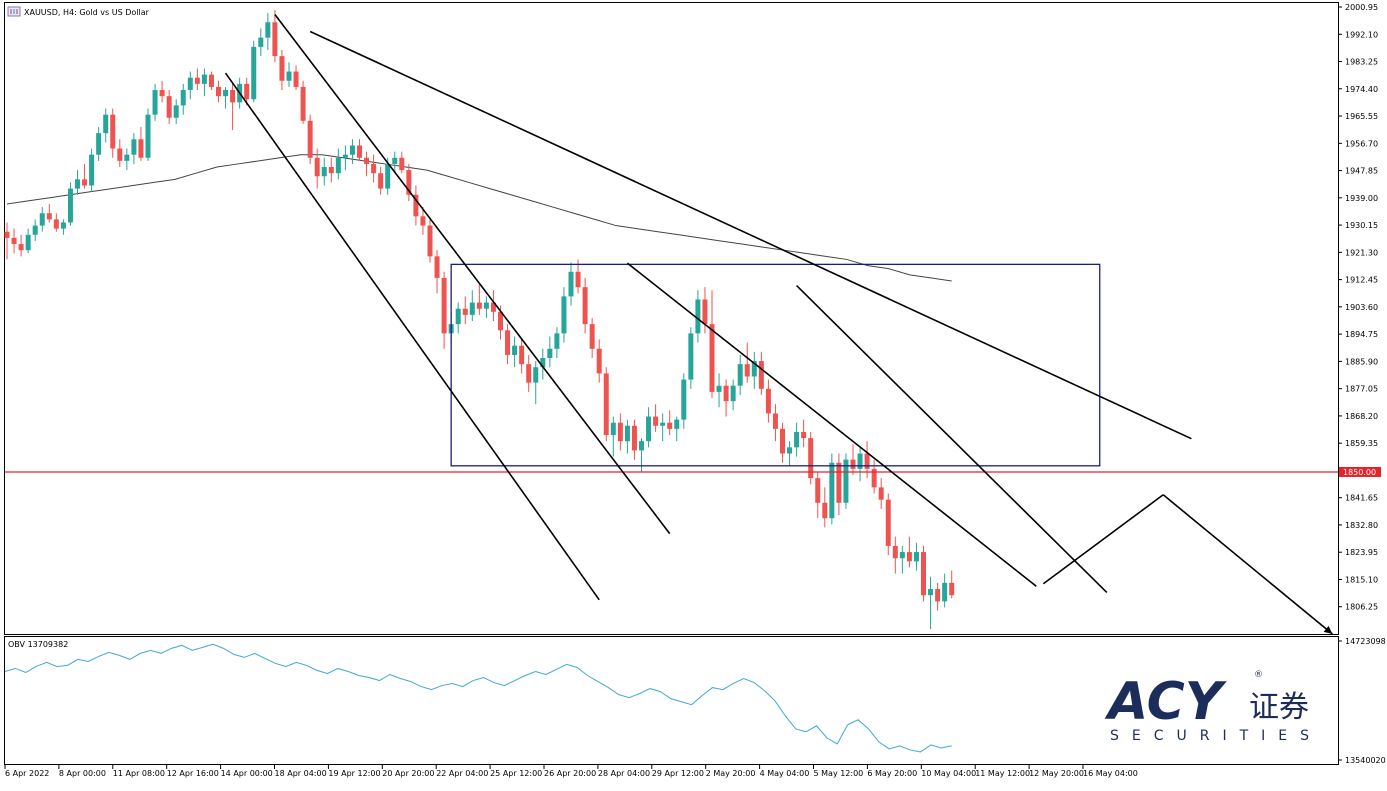 This screenshot has width=1387, height=791. What do you see at coordinates (1002, 773) in the screenshot?
I see `time-tick-label: 11 May 12:00` at bounding box center [1002, 773].